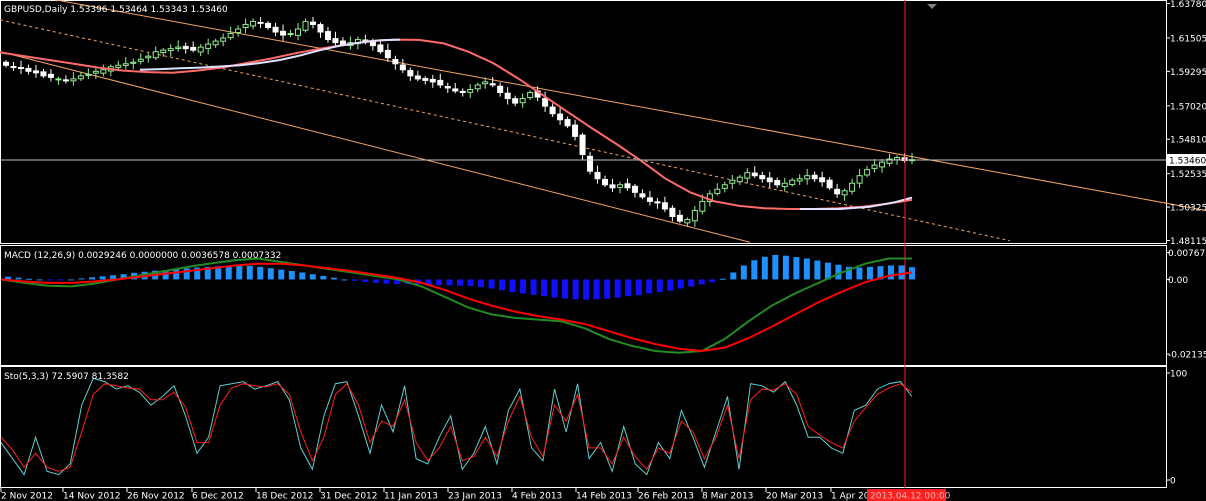 This screenshot has width=1206, height=501. I want to click on price-tick-label: 1.61505, so click(1188, 39).